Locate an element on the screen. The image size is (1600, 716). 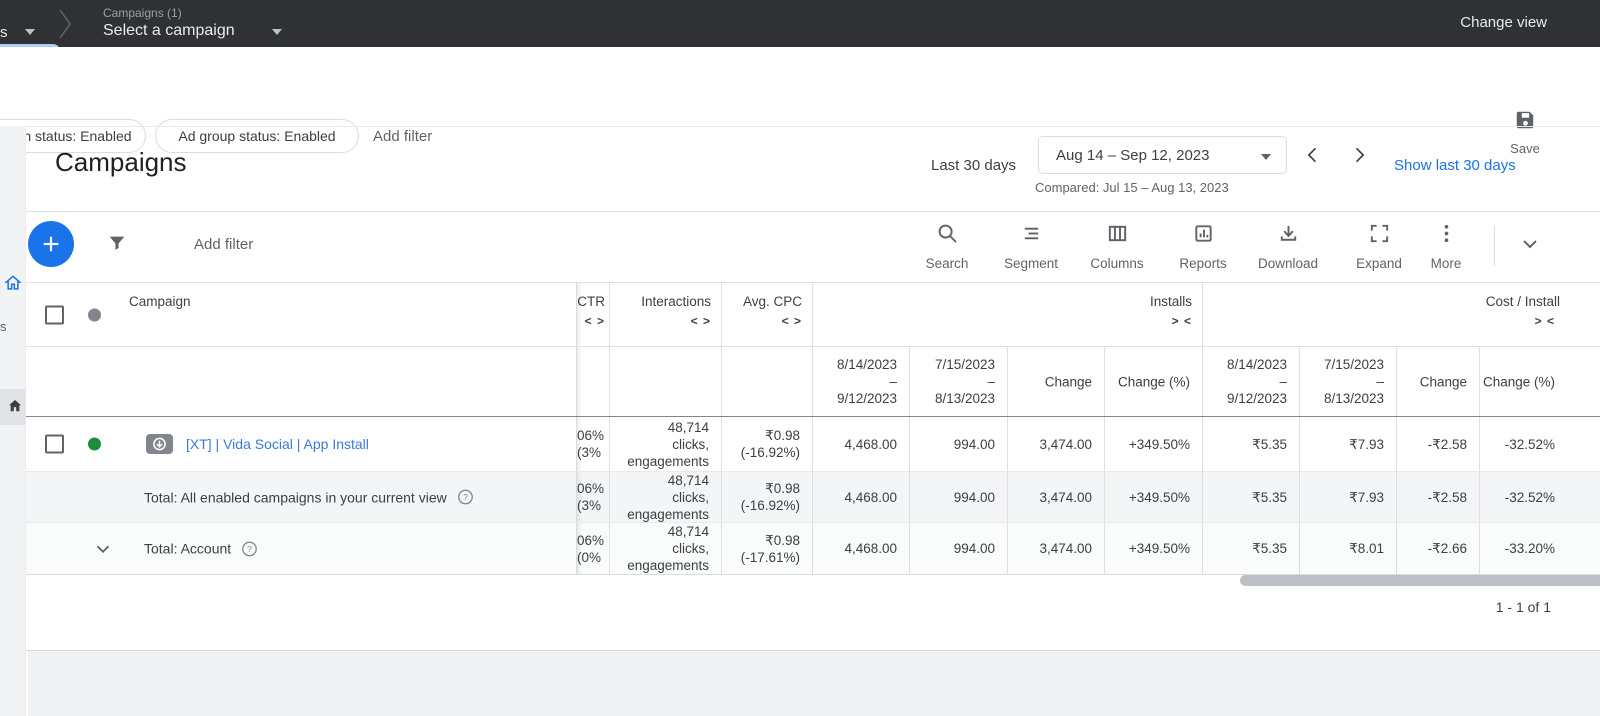
status-dot-icon is located at coordinates (94, 314).